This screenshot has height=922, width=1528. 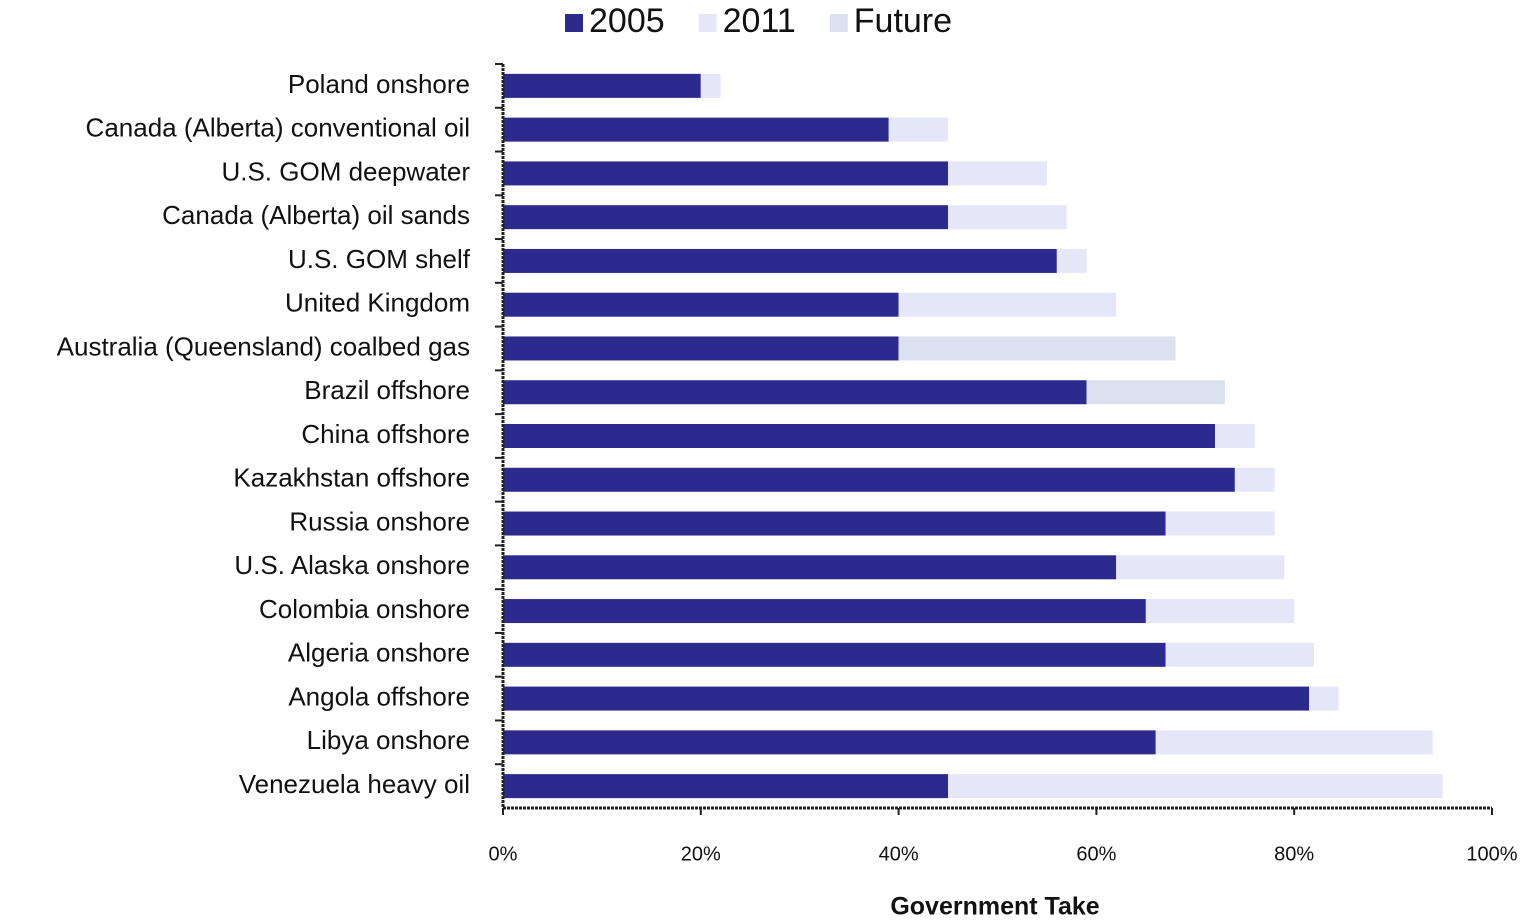 I want to click on y-tick-label: Canada (Alberta) conventional oil, so click(x=278, y=128).